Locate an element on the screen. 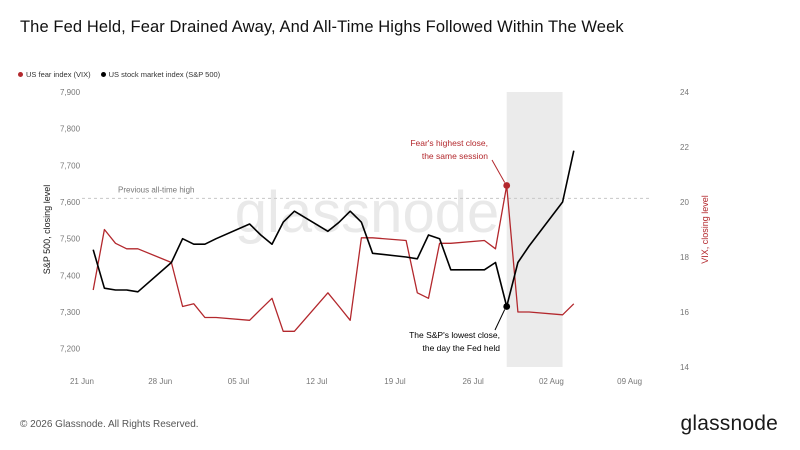 This screenshot has width=800, height=450. legend-item-vix: US fear index (VIX) is located at coordinates (54, 74).